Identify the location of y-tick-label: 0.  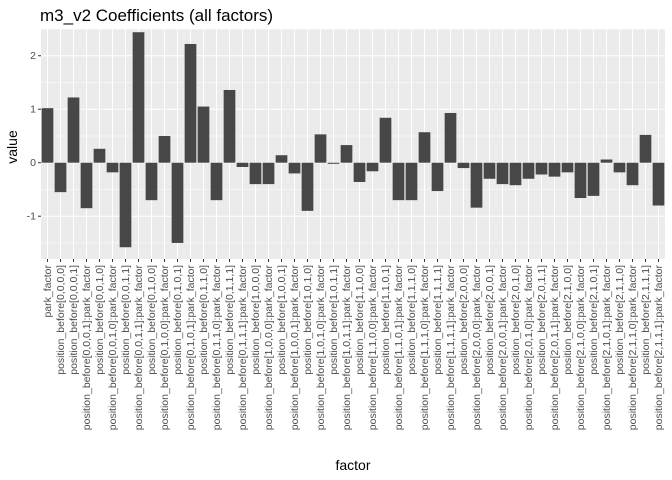
(33, 163).